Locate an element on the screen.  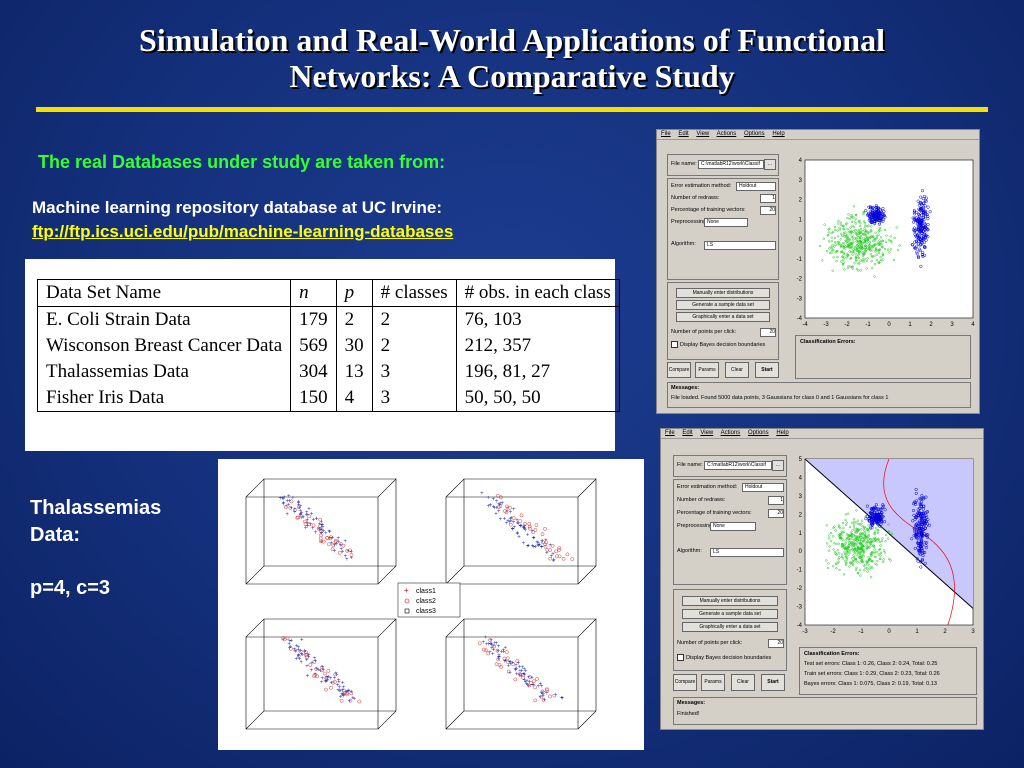
error-method-label: Error estimation method: is located at coordinates (701, 186).